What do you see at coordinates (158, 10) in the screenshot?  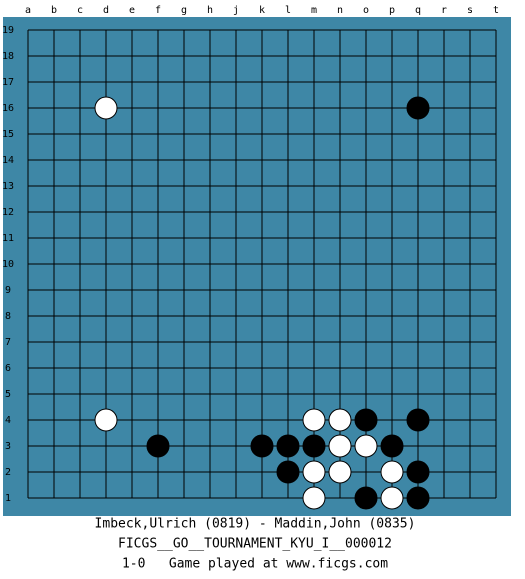 I see `column-label: f` at bounding box center [158, 10].